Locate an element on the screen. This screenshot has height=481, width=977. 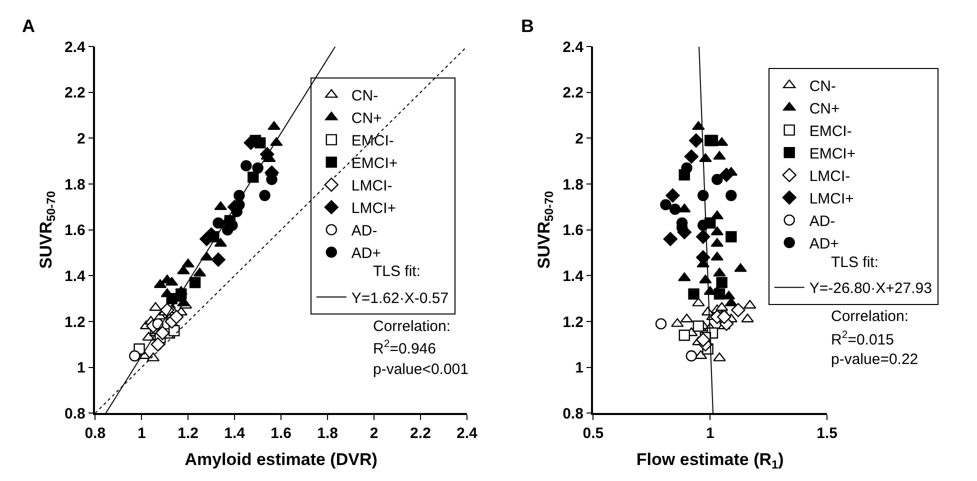
x-tick-label: 2 is located at coordinates (374, 433).